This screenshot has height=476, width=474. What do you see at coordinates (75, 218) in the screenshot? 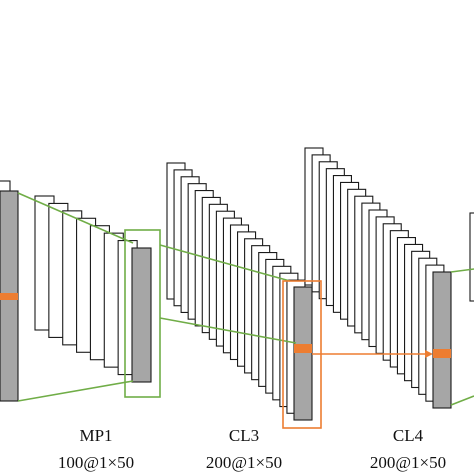
I see `pooling-projection-line-top` at bounding box center [75, 218].